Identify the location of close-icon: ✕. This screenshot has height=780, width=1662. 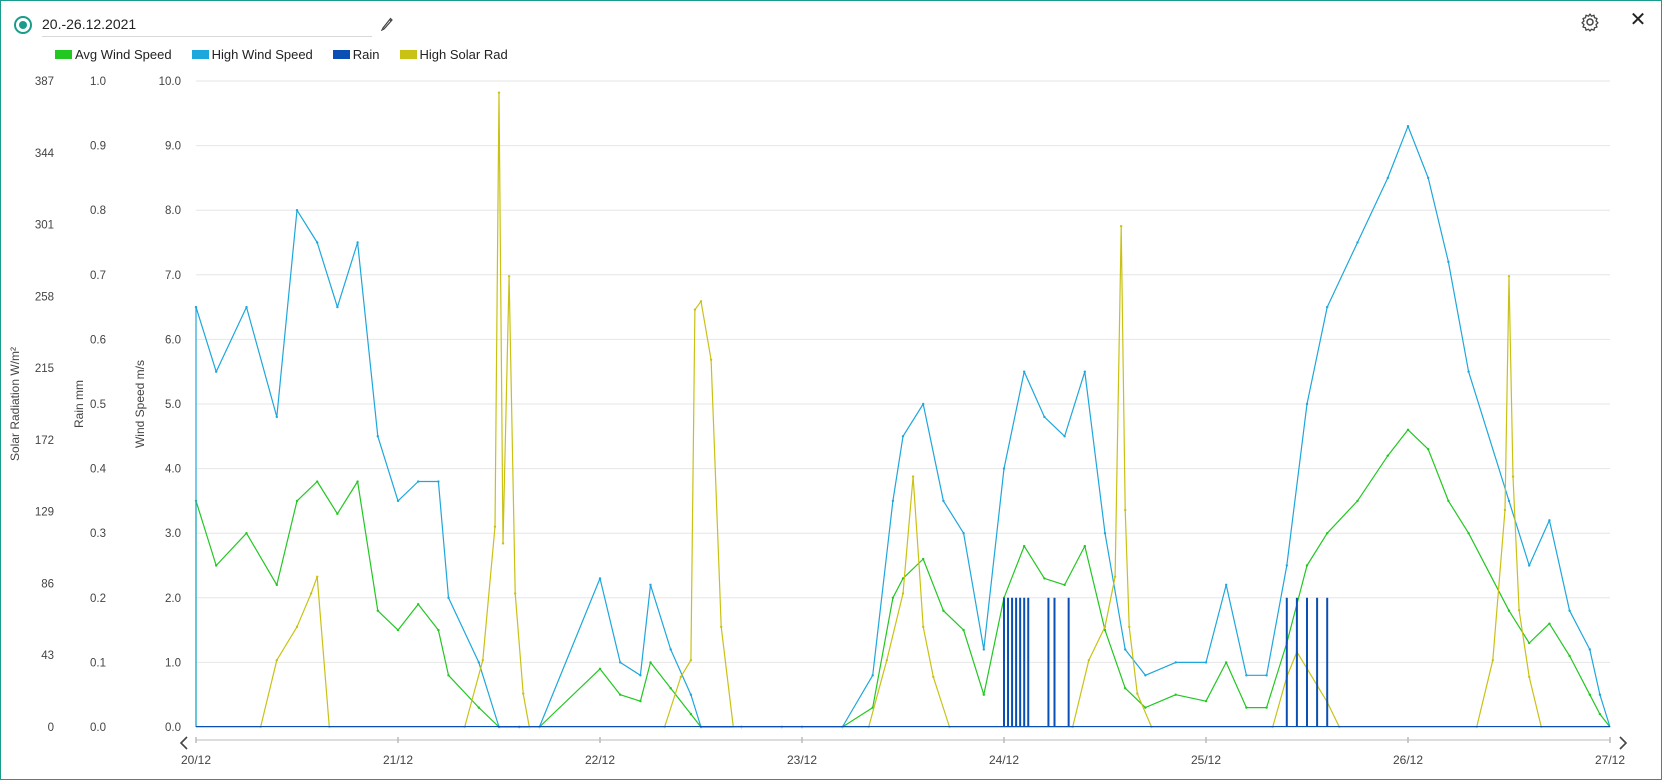
(1638, 20).